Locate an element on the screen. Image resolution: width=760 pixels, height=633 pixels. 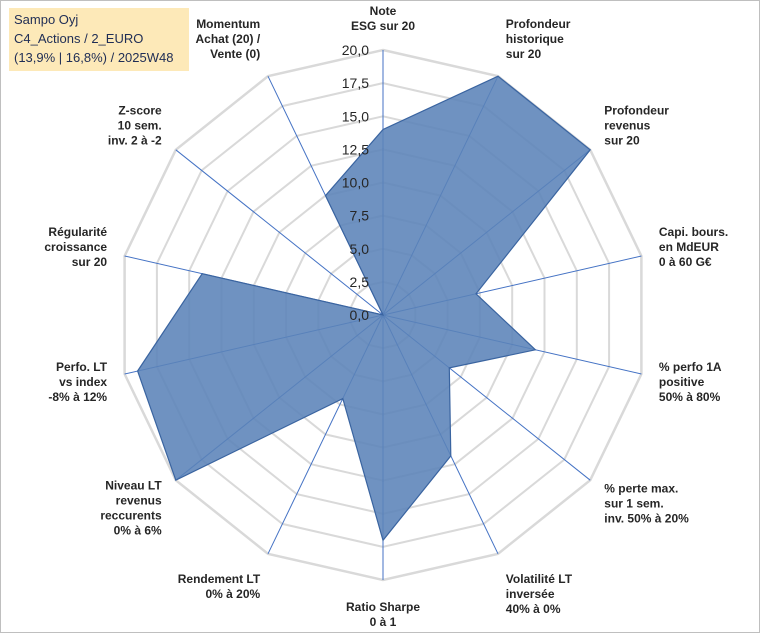
axis-label: Z-score 10 sem. inv. 2 à -2 is located at coordinates (135, 125).